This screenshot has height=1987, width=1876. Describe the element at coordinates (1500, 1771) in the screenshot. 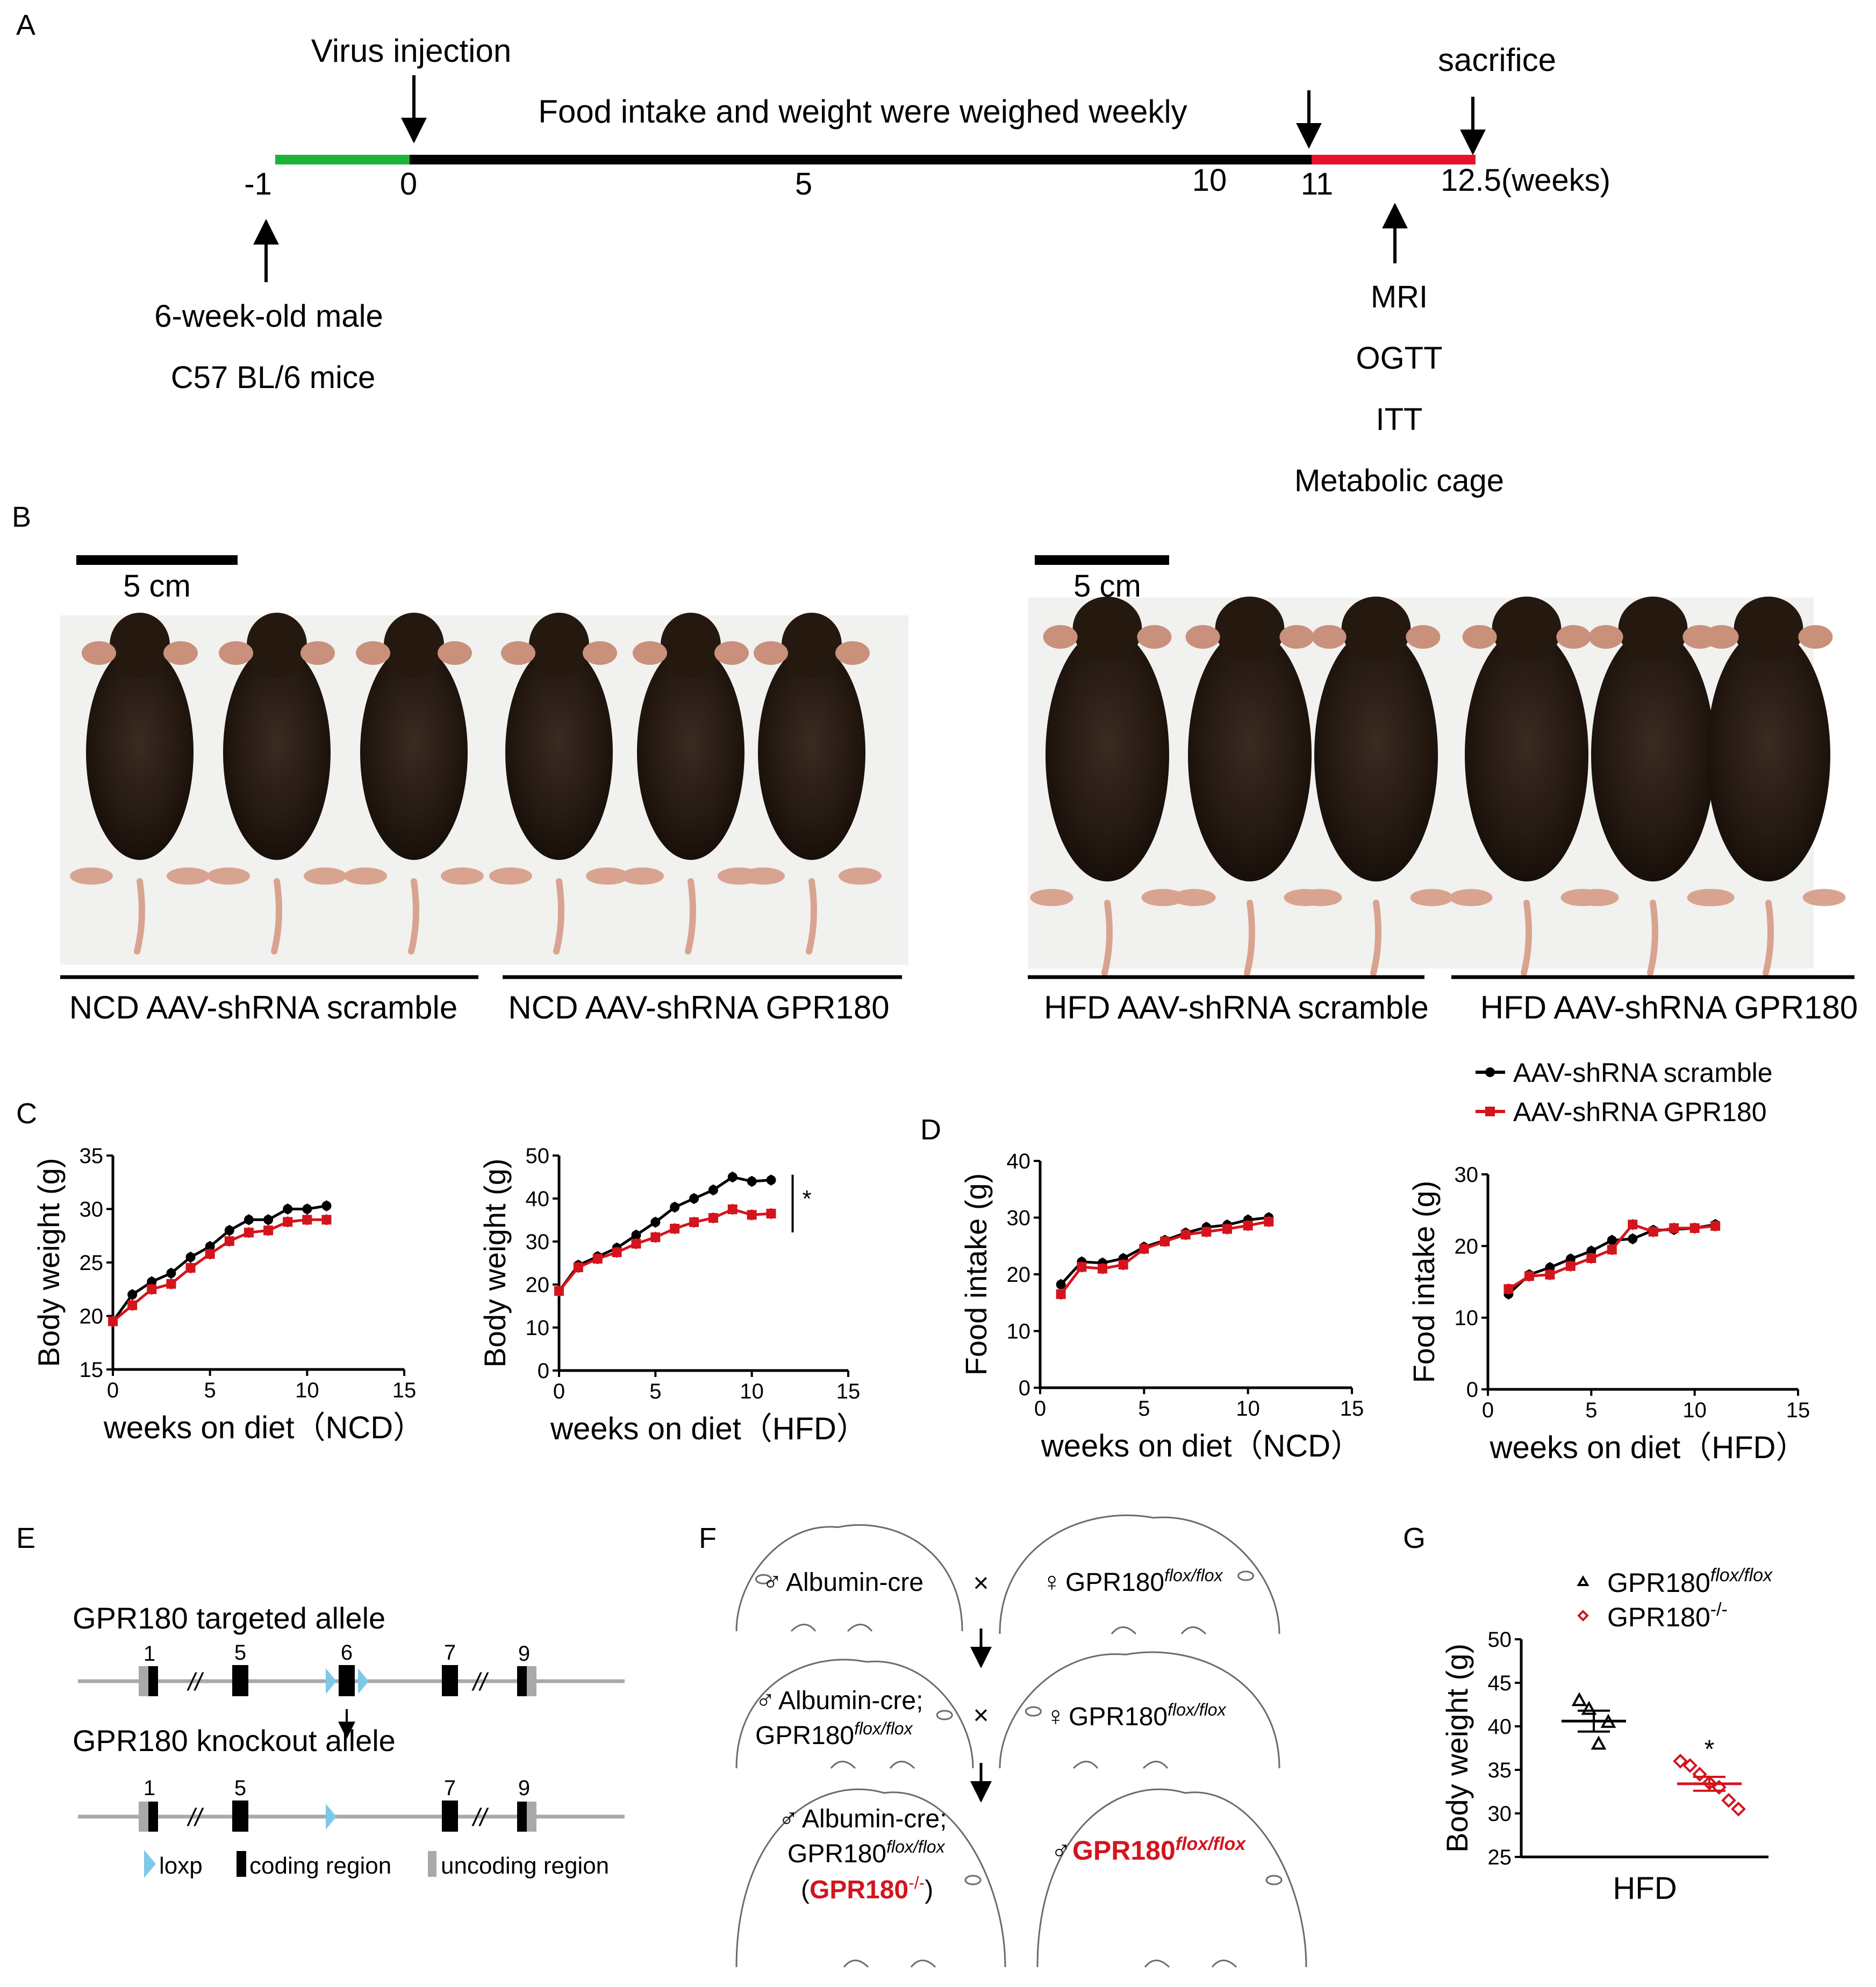

I see `y-tick-label: 35` at that location.